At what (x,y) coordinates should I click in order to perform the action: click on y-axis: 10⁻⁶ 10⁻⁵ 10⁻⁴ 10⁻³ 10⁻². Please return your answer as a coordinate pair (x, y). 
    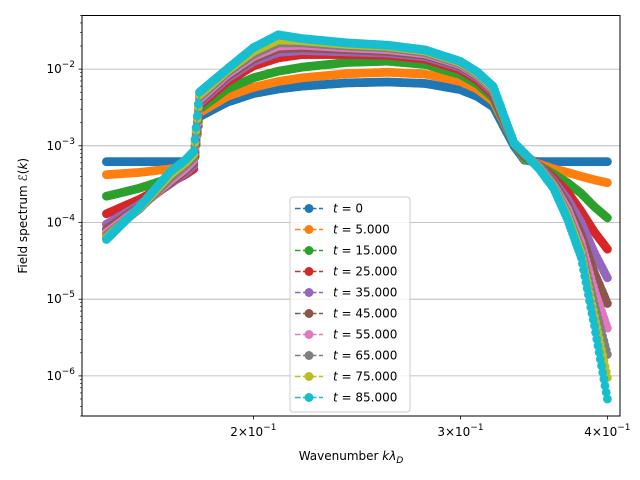
    Looking at the image, I should click on (64, 216).